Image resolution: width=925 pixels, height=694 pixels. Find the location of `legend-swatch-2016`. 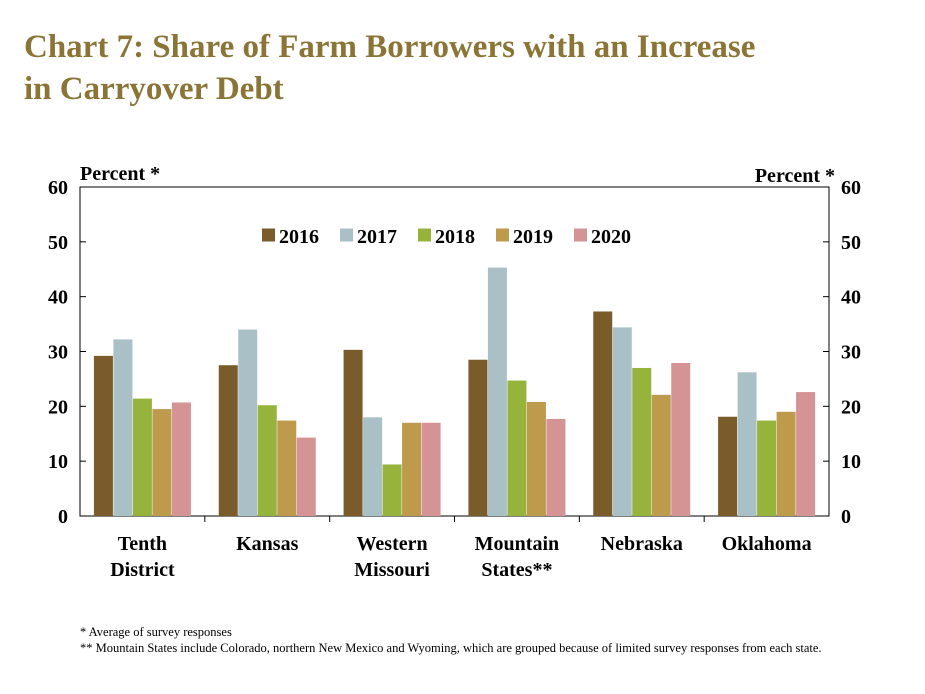

legend-swatch-2016 is located at coordinates (268, 235).